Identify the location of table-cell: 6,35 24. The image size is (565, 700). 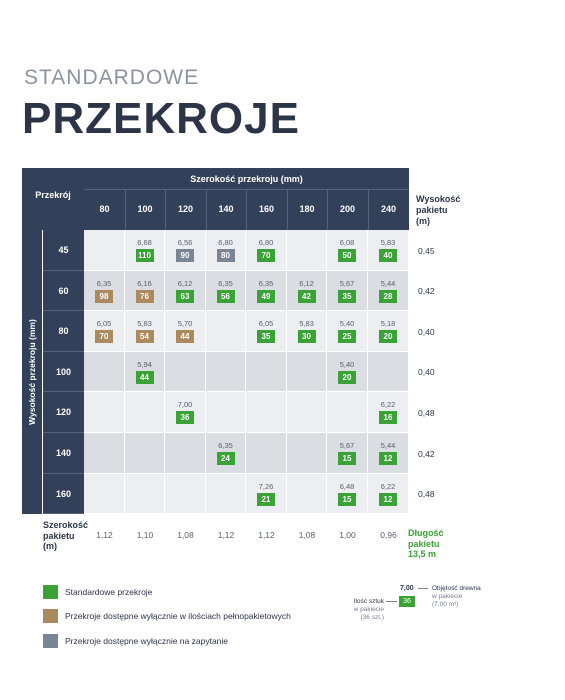
(226, 453).